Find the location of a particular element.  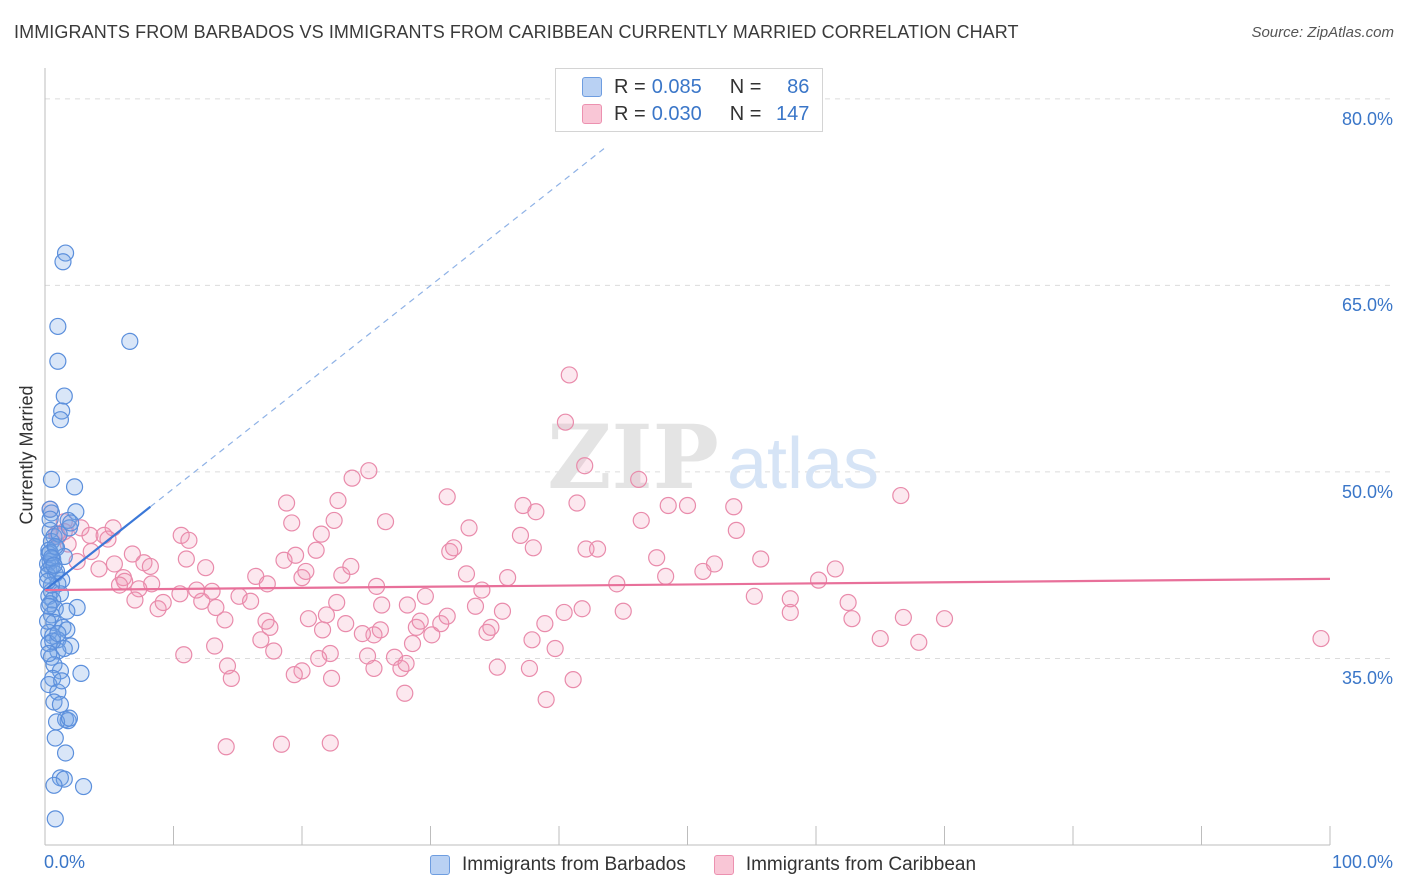

y-axis-label: Currently Married is located at coordinates (26, 455).